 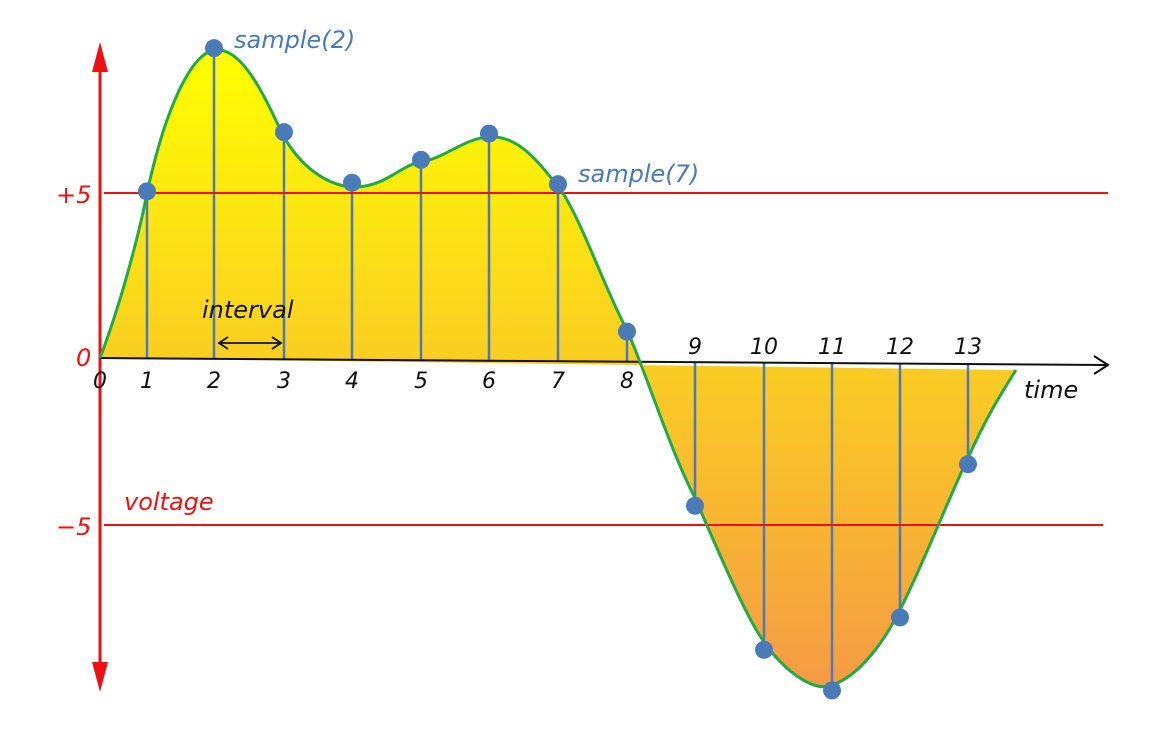 What do you see at coordinates (627, 381) in the screenshot?
I see `time-tick-label-8: 8` at bounding box center [627, 381].